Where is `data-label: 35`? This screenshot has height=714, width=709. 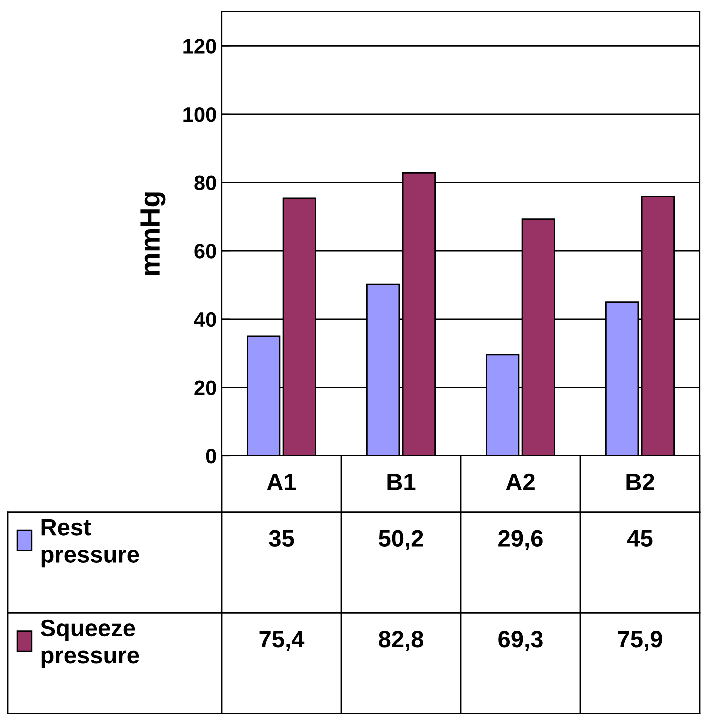
data-label: 35 is located at coordinates (281, 539).